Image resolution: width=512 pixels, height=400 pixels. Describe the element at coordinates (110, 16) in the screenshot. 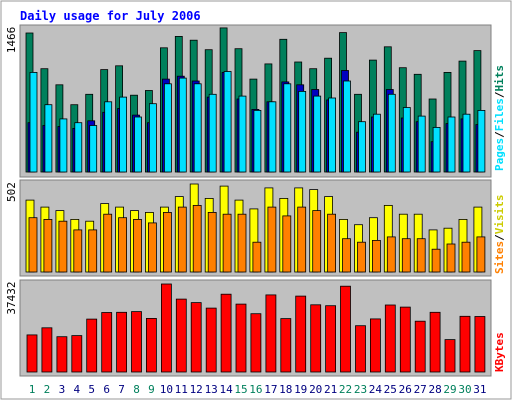

I see `chart-title: Daily usage for July 2006` at that location.